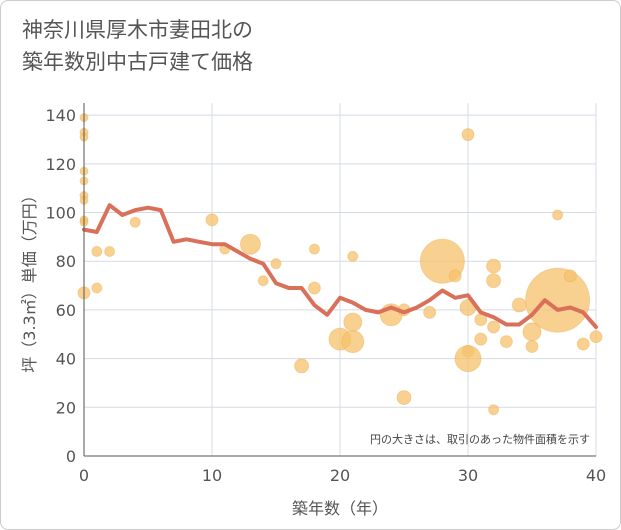  Describe the element at coordinates (60, 164) in the screenshot. I see `y-tick-label: 120` at that location.